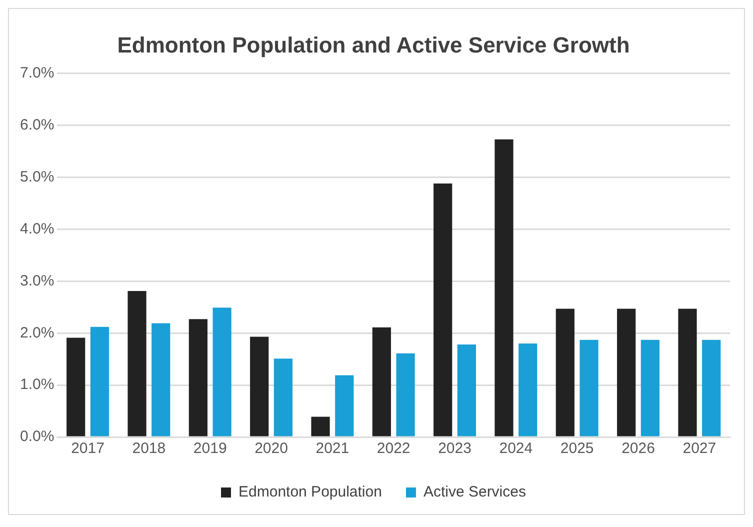  What do you see at coordinates (474, 492) in the screenshot?
I see `legend-label: Active Services` at bounding box center [474, 492].